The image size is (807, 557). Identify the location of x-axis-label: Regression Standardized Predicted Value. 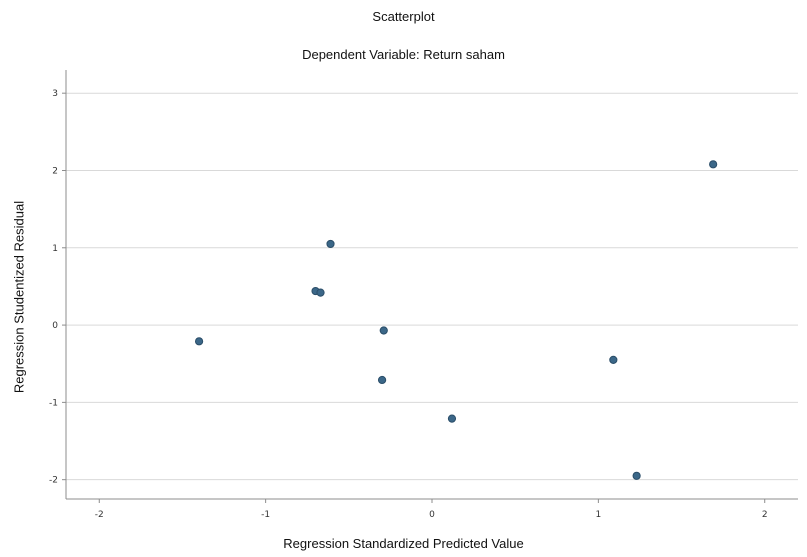
(403, 543).